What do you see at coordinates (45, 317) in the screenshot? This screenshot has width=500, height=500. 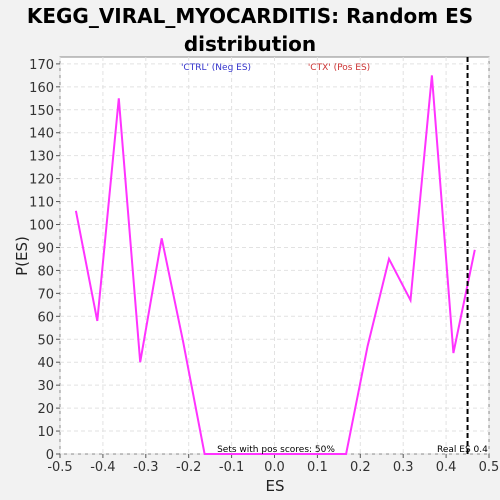 I see `y-tick-label: 60` at bounding box center [45, 317].